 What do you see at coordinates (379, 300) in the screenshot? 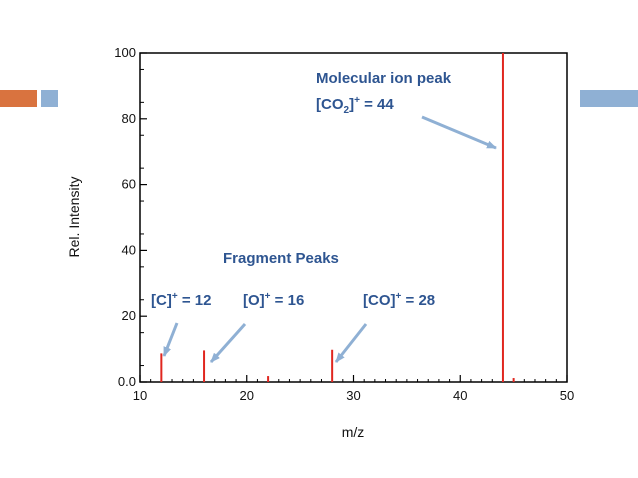
I see `fragment-co-prefix: [CO]` at bounding box center [379, 300].